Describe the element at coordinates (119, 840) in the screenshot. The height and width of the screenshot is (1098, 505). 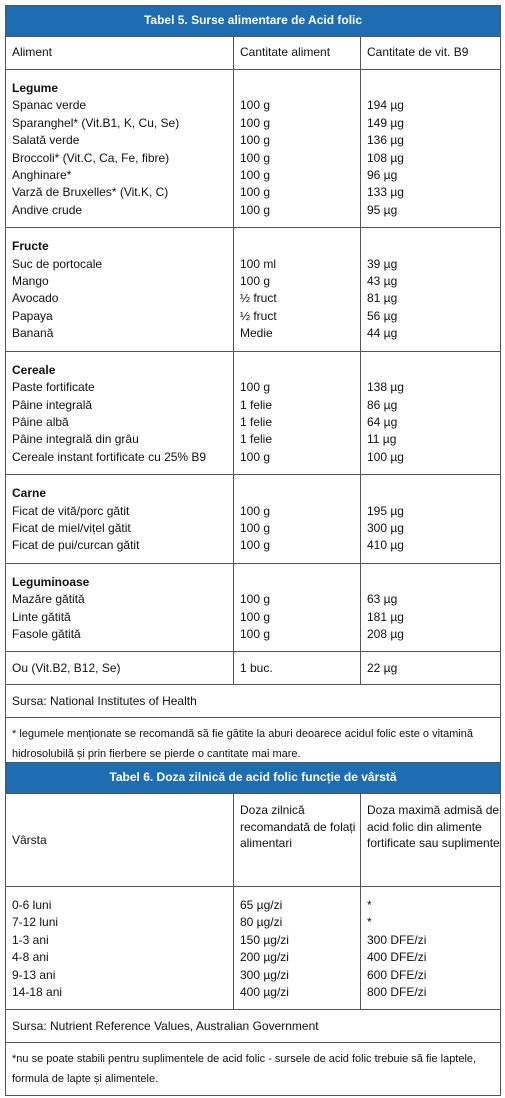
I see `column-header: Vârsta` at that location.